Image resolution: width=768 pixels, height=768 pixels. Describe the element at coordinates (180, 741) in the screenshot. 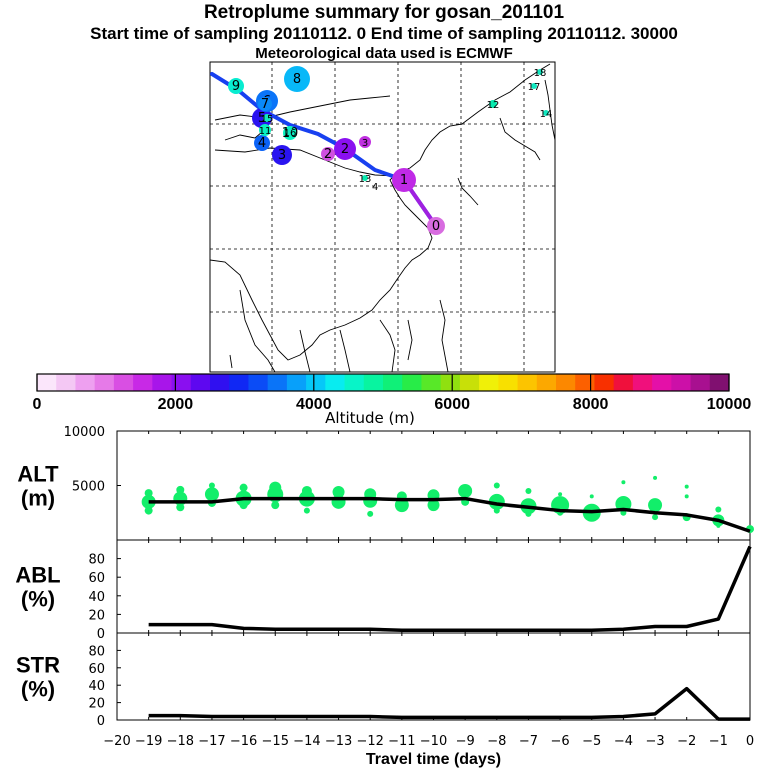

I see `xtick-label: −18` at that location.